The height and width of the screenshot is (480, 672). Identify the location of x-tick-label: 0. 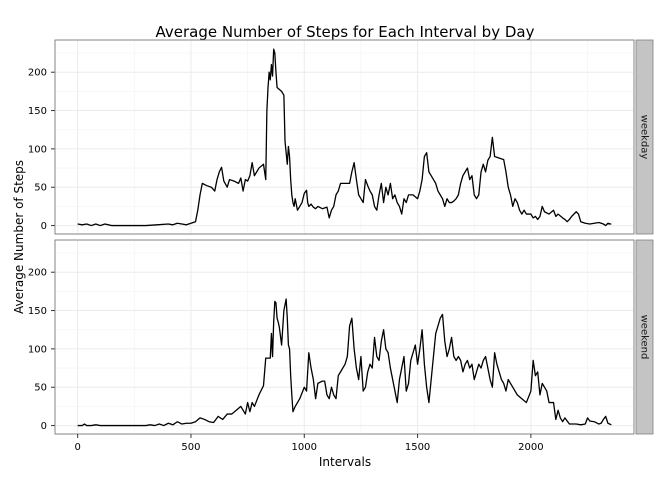
(77, 447).